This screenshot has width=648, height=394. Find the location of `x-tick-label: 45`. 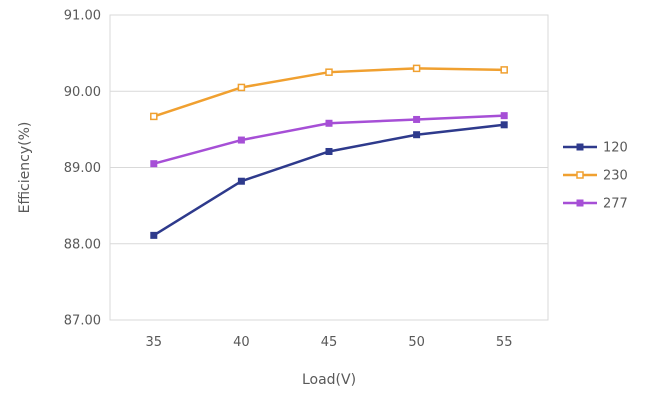

x-tick-label: 45 is located at coordinates (329, 342).